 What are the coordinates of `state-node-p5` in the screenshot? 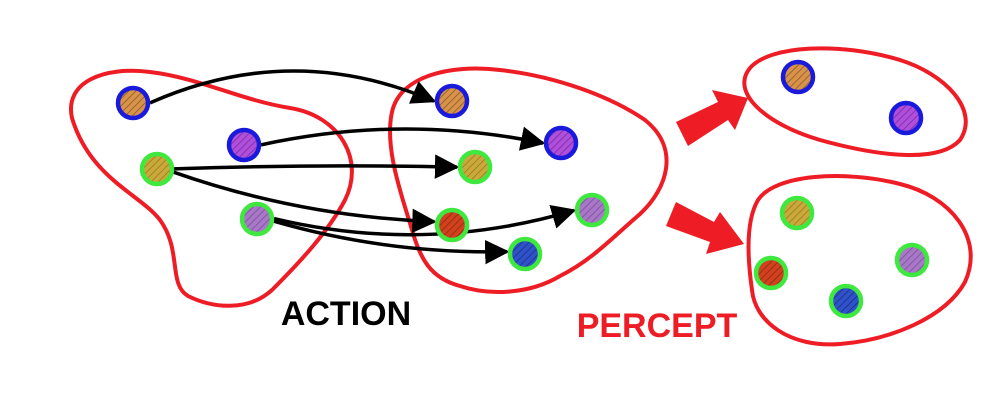 It's located at (846, 301).